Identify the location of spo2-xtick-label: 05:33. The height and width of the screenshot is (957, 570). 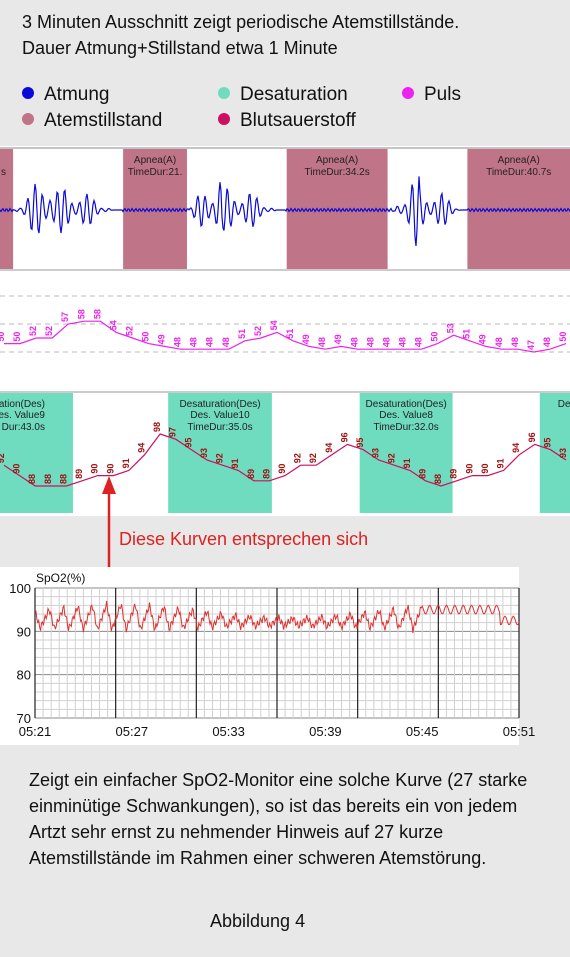
(228, 731).